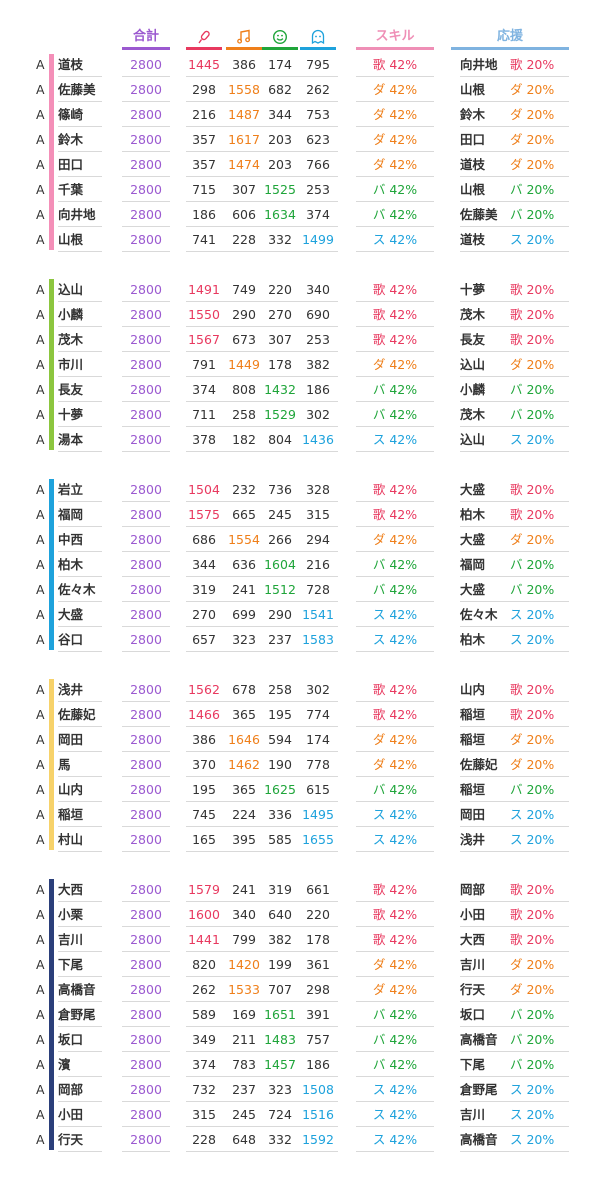  I want to click on stamina-value: 1592, so click(318, 1139).